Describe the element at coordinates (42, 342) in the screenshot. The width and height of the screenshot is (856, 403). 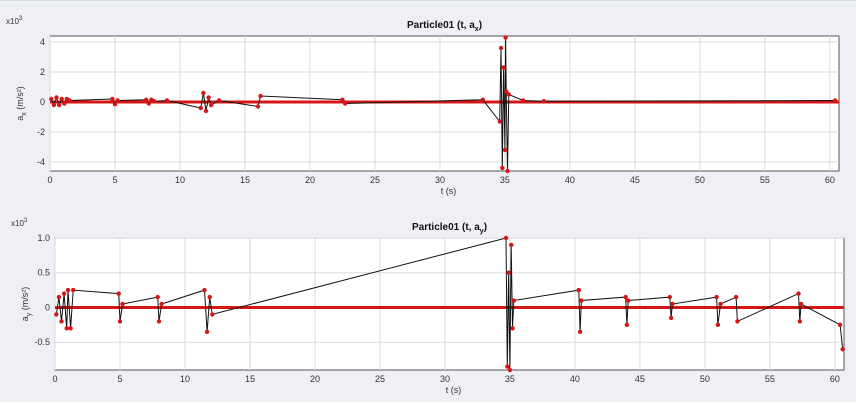
I see `y-tick-label: -0.5` at that location.